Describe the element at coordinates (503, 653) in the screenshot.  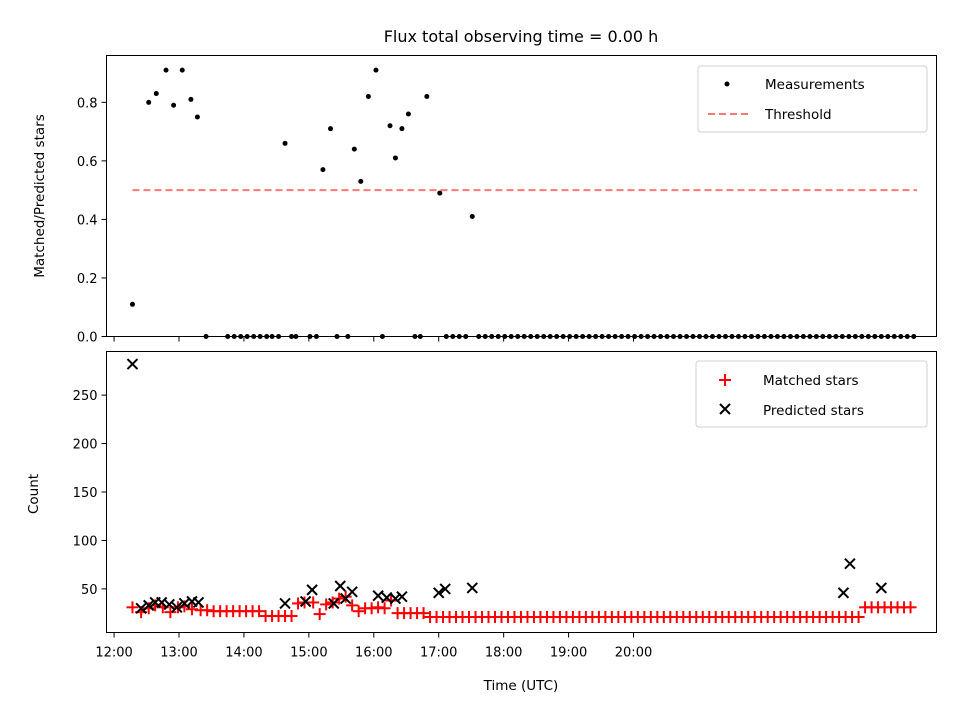
I see `bottom-x-tick-label: 18:00` at that location.